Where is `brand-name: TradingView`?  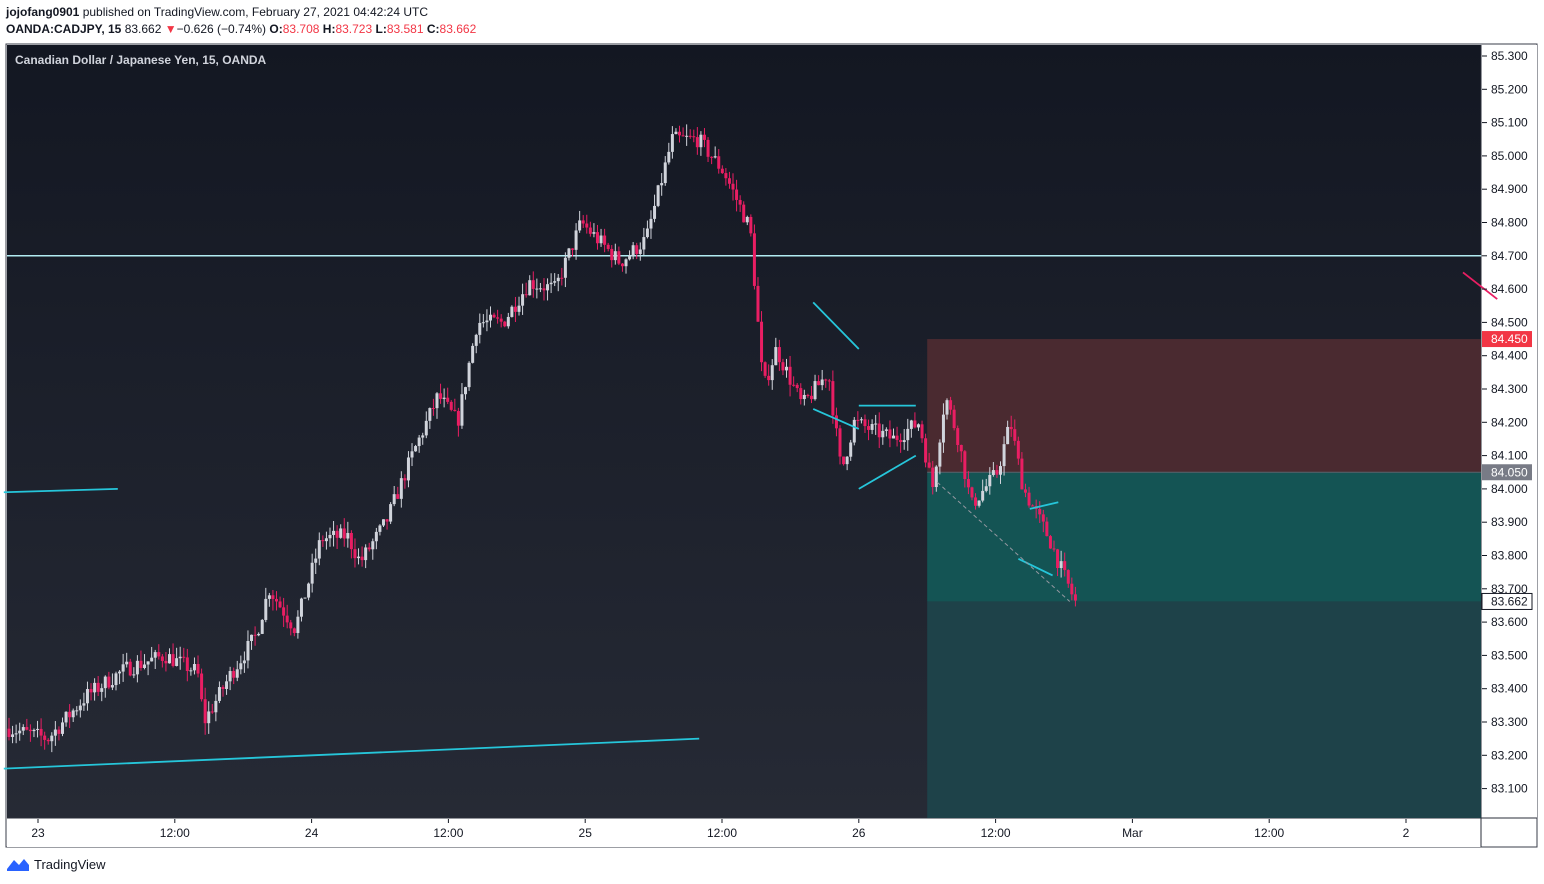 brand-name: TradingView is located at coordinates (70, 864).